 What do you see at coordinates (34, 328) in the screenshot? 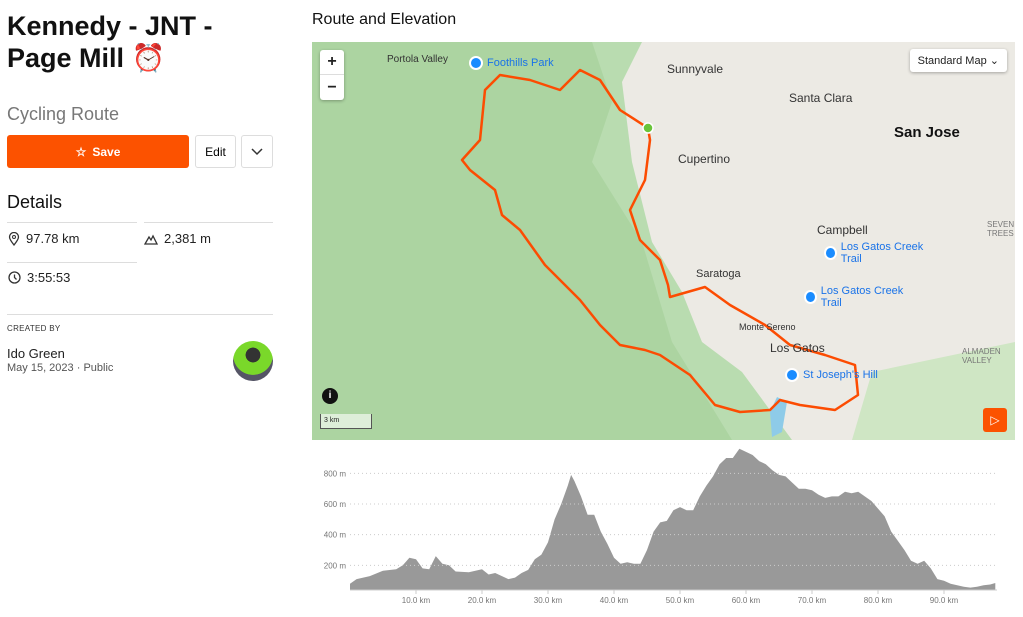
I see `created-by-label: CREATED BY` at bounding box center [34, 328].